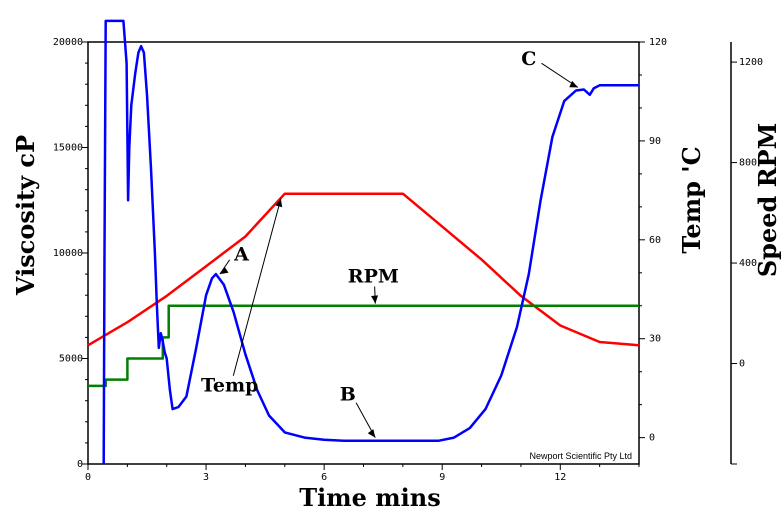 The image size is (784, 511). I want to click on temp-tick-label: 120, so click(658, 42).